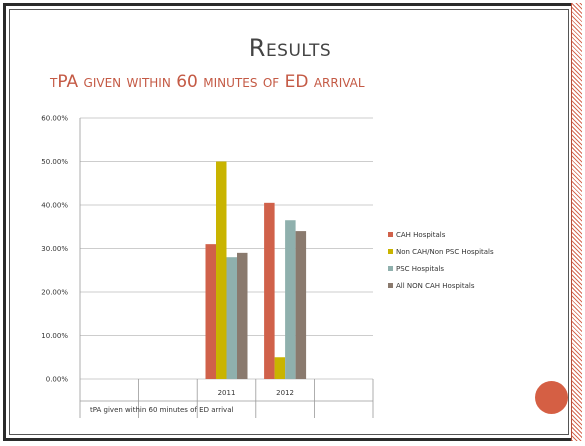 The width and height of the screenshot is (585, 446). I want to click on y-tick-label: 20.00%, so click(54, 293).